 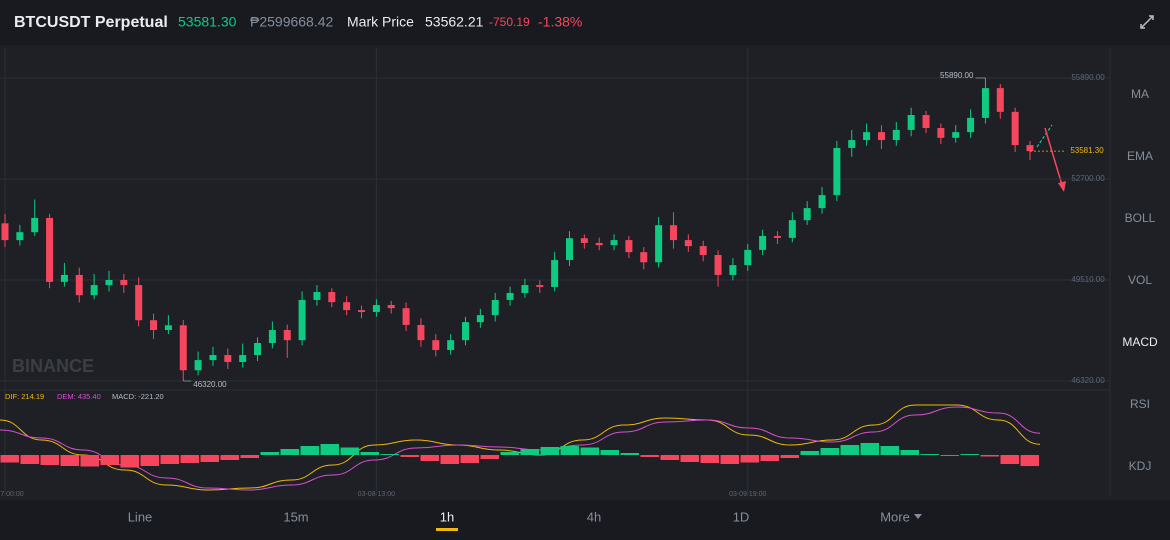 What do you see at coordinates (380, 22) in the screenshot?
I see `mark-label: Mark Price` at bounding box center [380, 22].